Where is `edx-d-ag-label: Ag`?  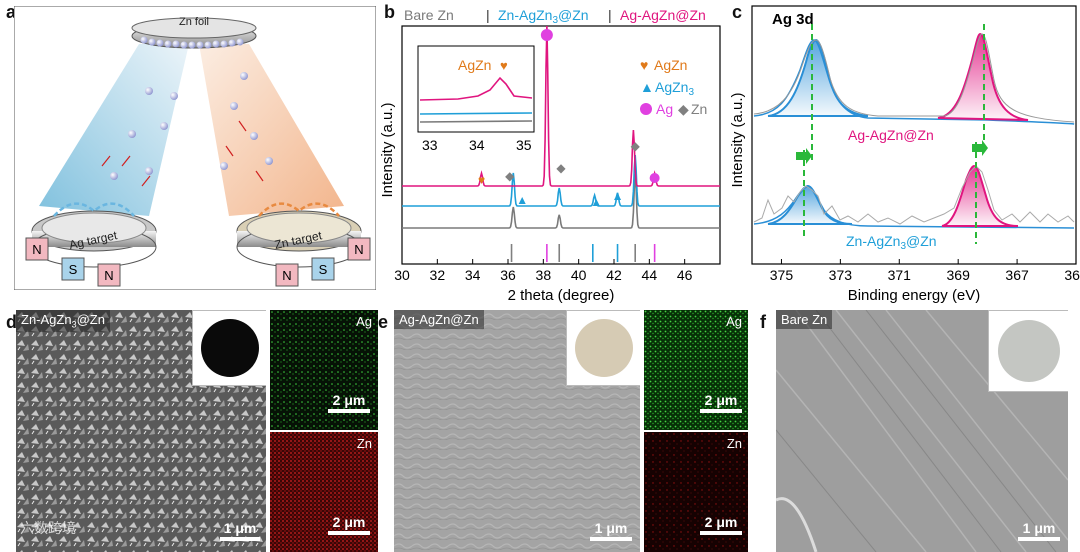 edx-d-ag-label: Ag is located at coordinates (364, 321).